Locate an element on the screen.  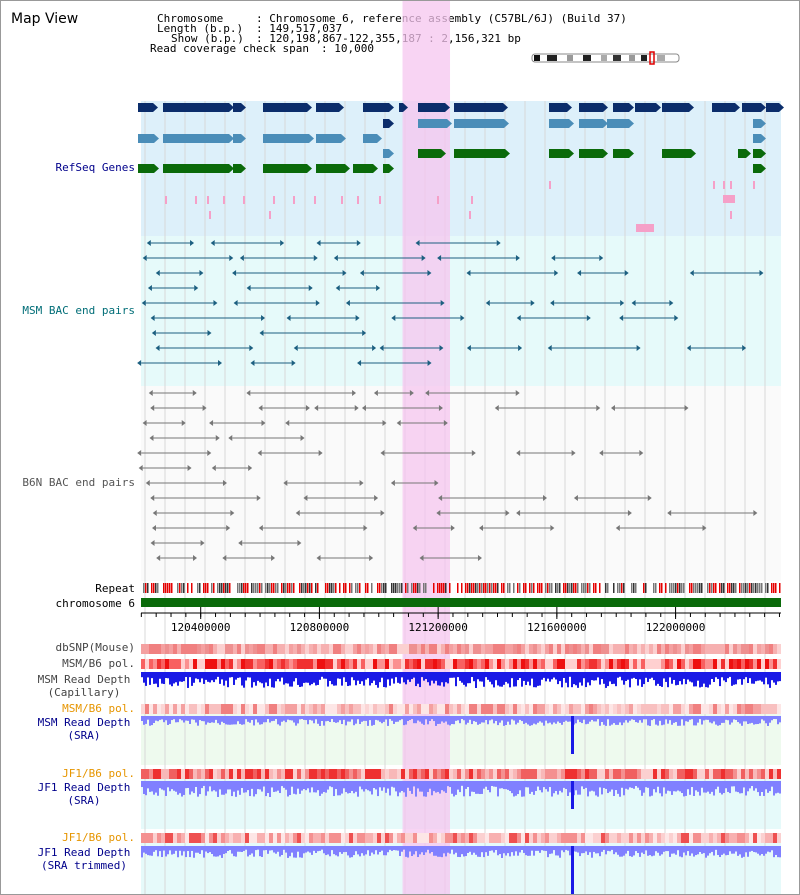
msm-bac-pairs is located at coordinates (450, 303).